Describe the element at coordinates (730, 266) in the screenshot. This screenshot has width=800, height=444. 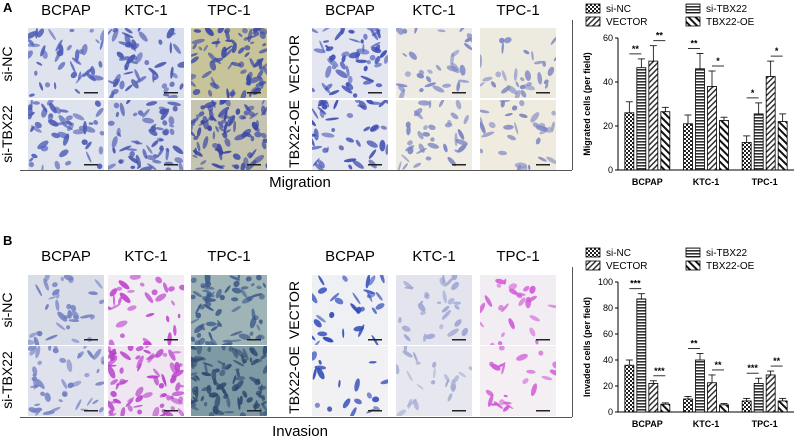
I see `invasion-legend-label-4: TBX22-OE` at that location.